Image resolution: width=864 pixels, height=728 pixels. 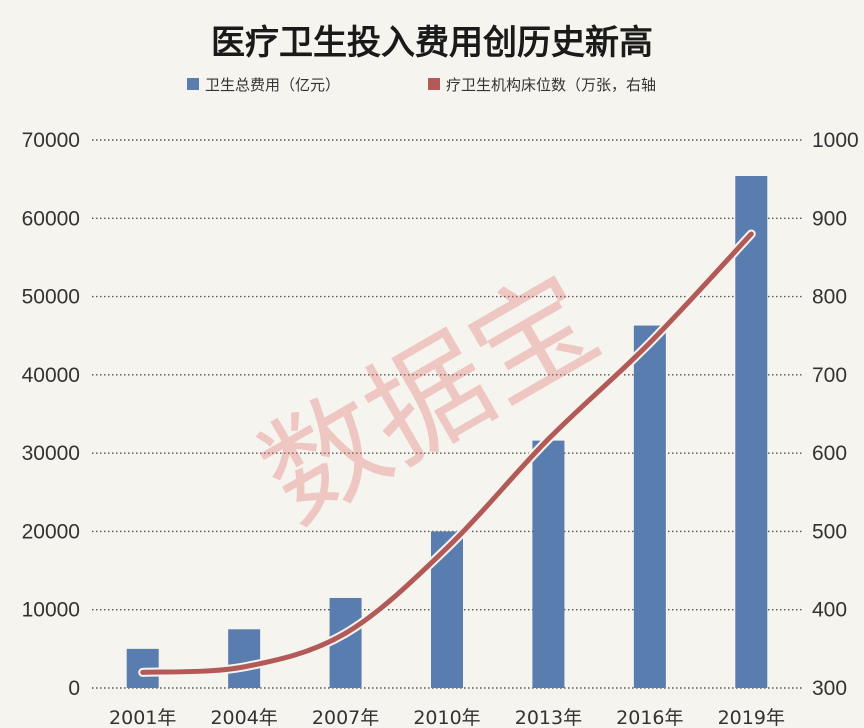 I want to click on x-tick-label: 2013年, so click(x=548, y=717).